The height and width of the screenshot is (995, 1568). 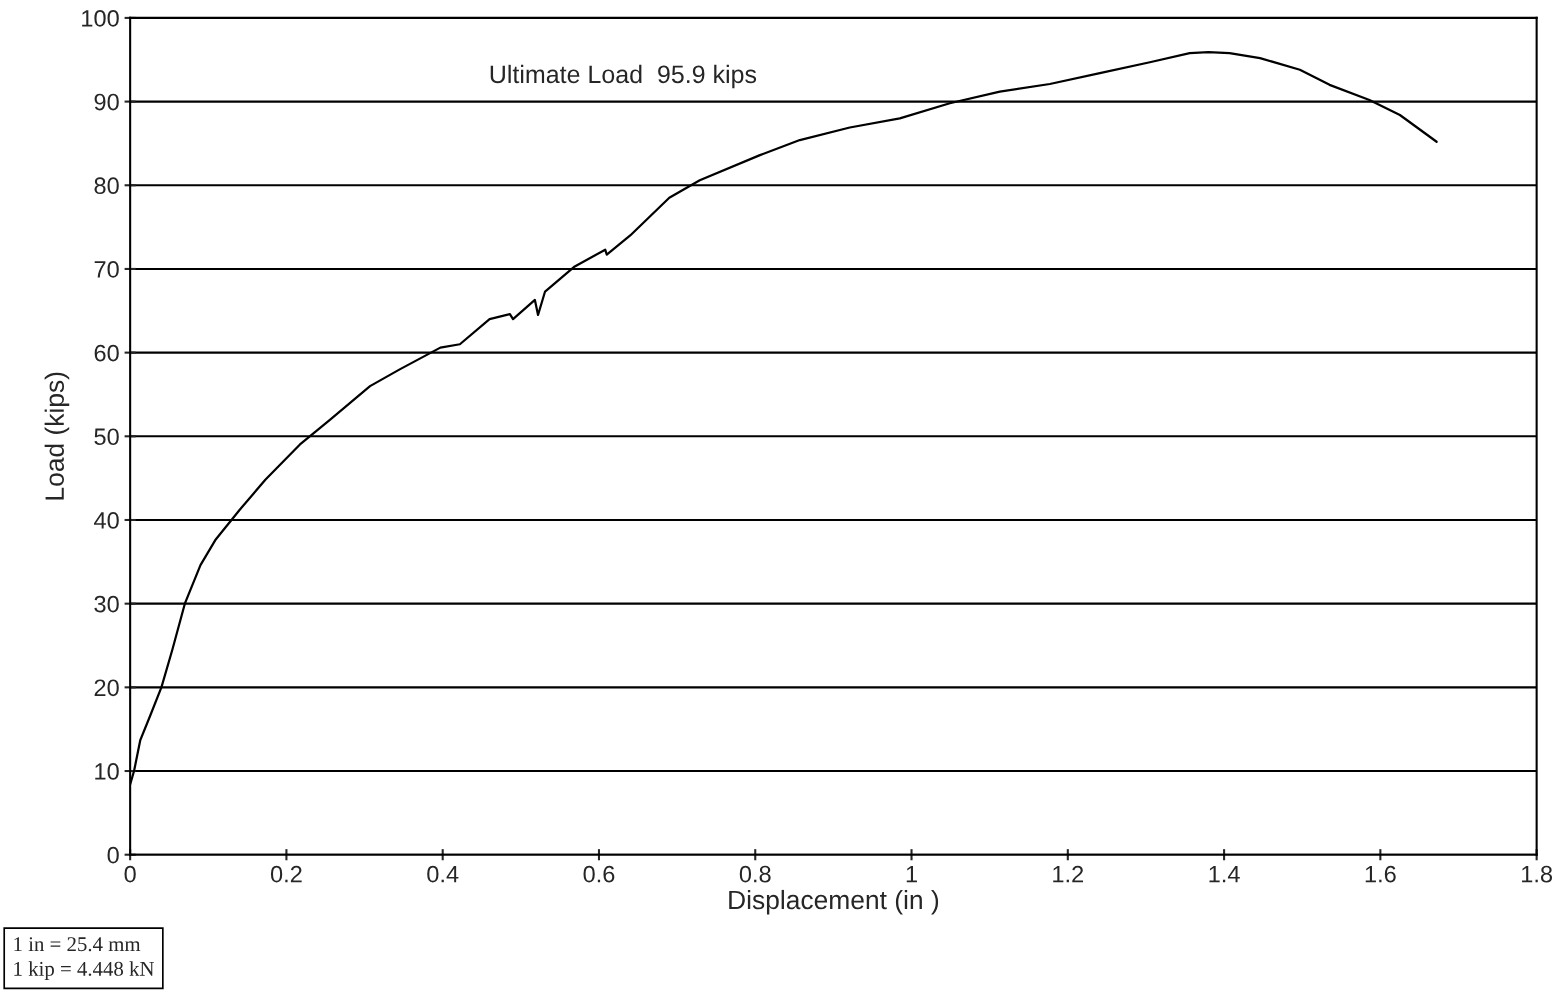 What do you see at coordinates (623, 76) in the screenshot?
I see `annotation: Ultimate Load 95.9 kips` at bounding box center [623, 76].